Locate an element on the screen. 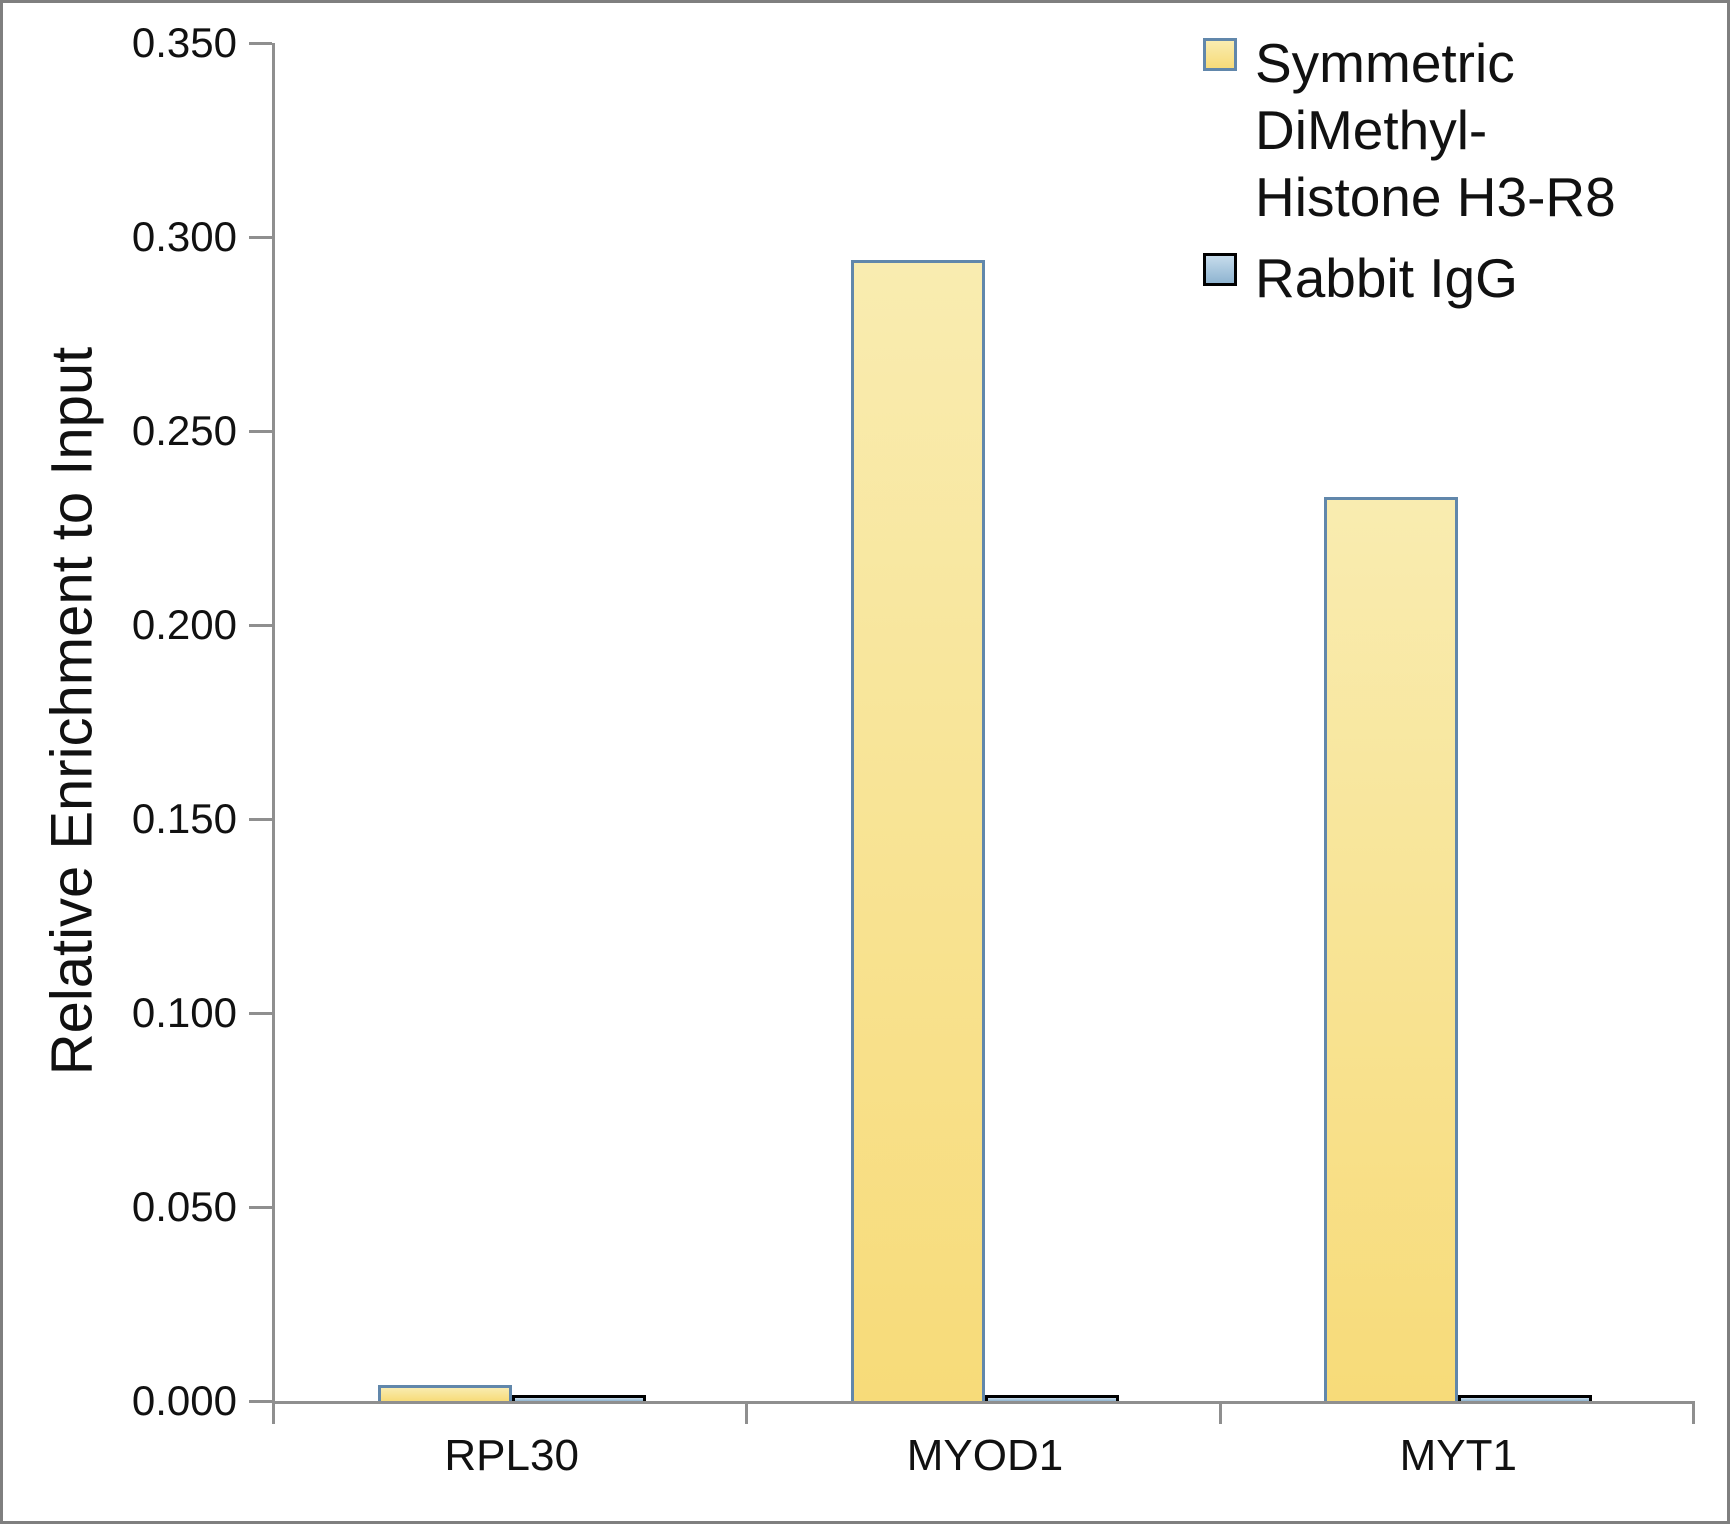  x-category-label: MYOD1 is located at coordinates (985, 1455).